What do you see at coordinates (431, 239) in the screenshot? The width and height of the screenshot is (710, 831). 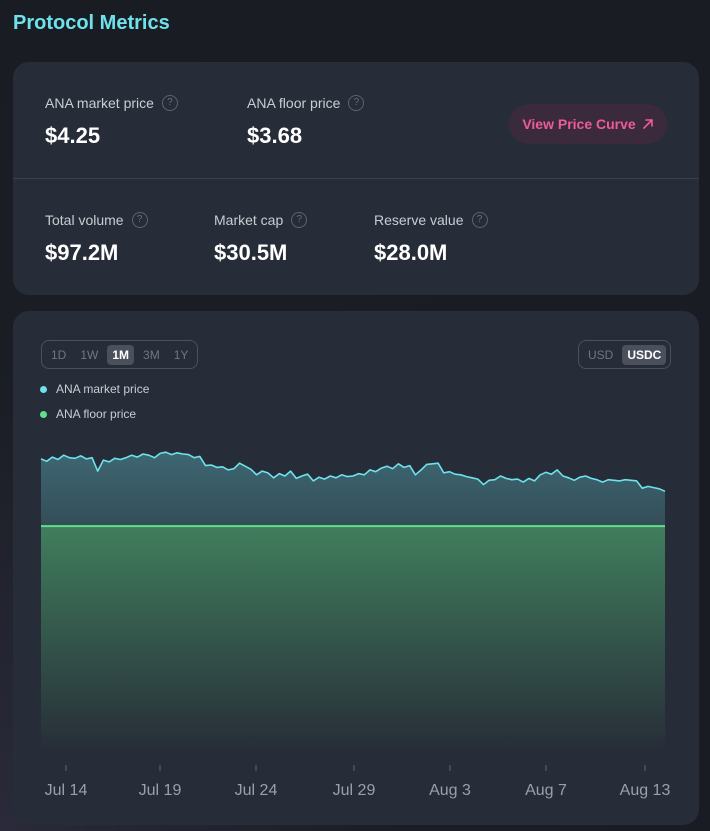 I see `metric-reserve-value: Reserve value ? $28.0M` at bounding box center [431, 239].